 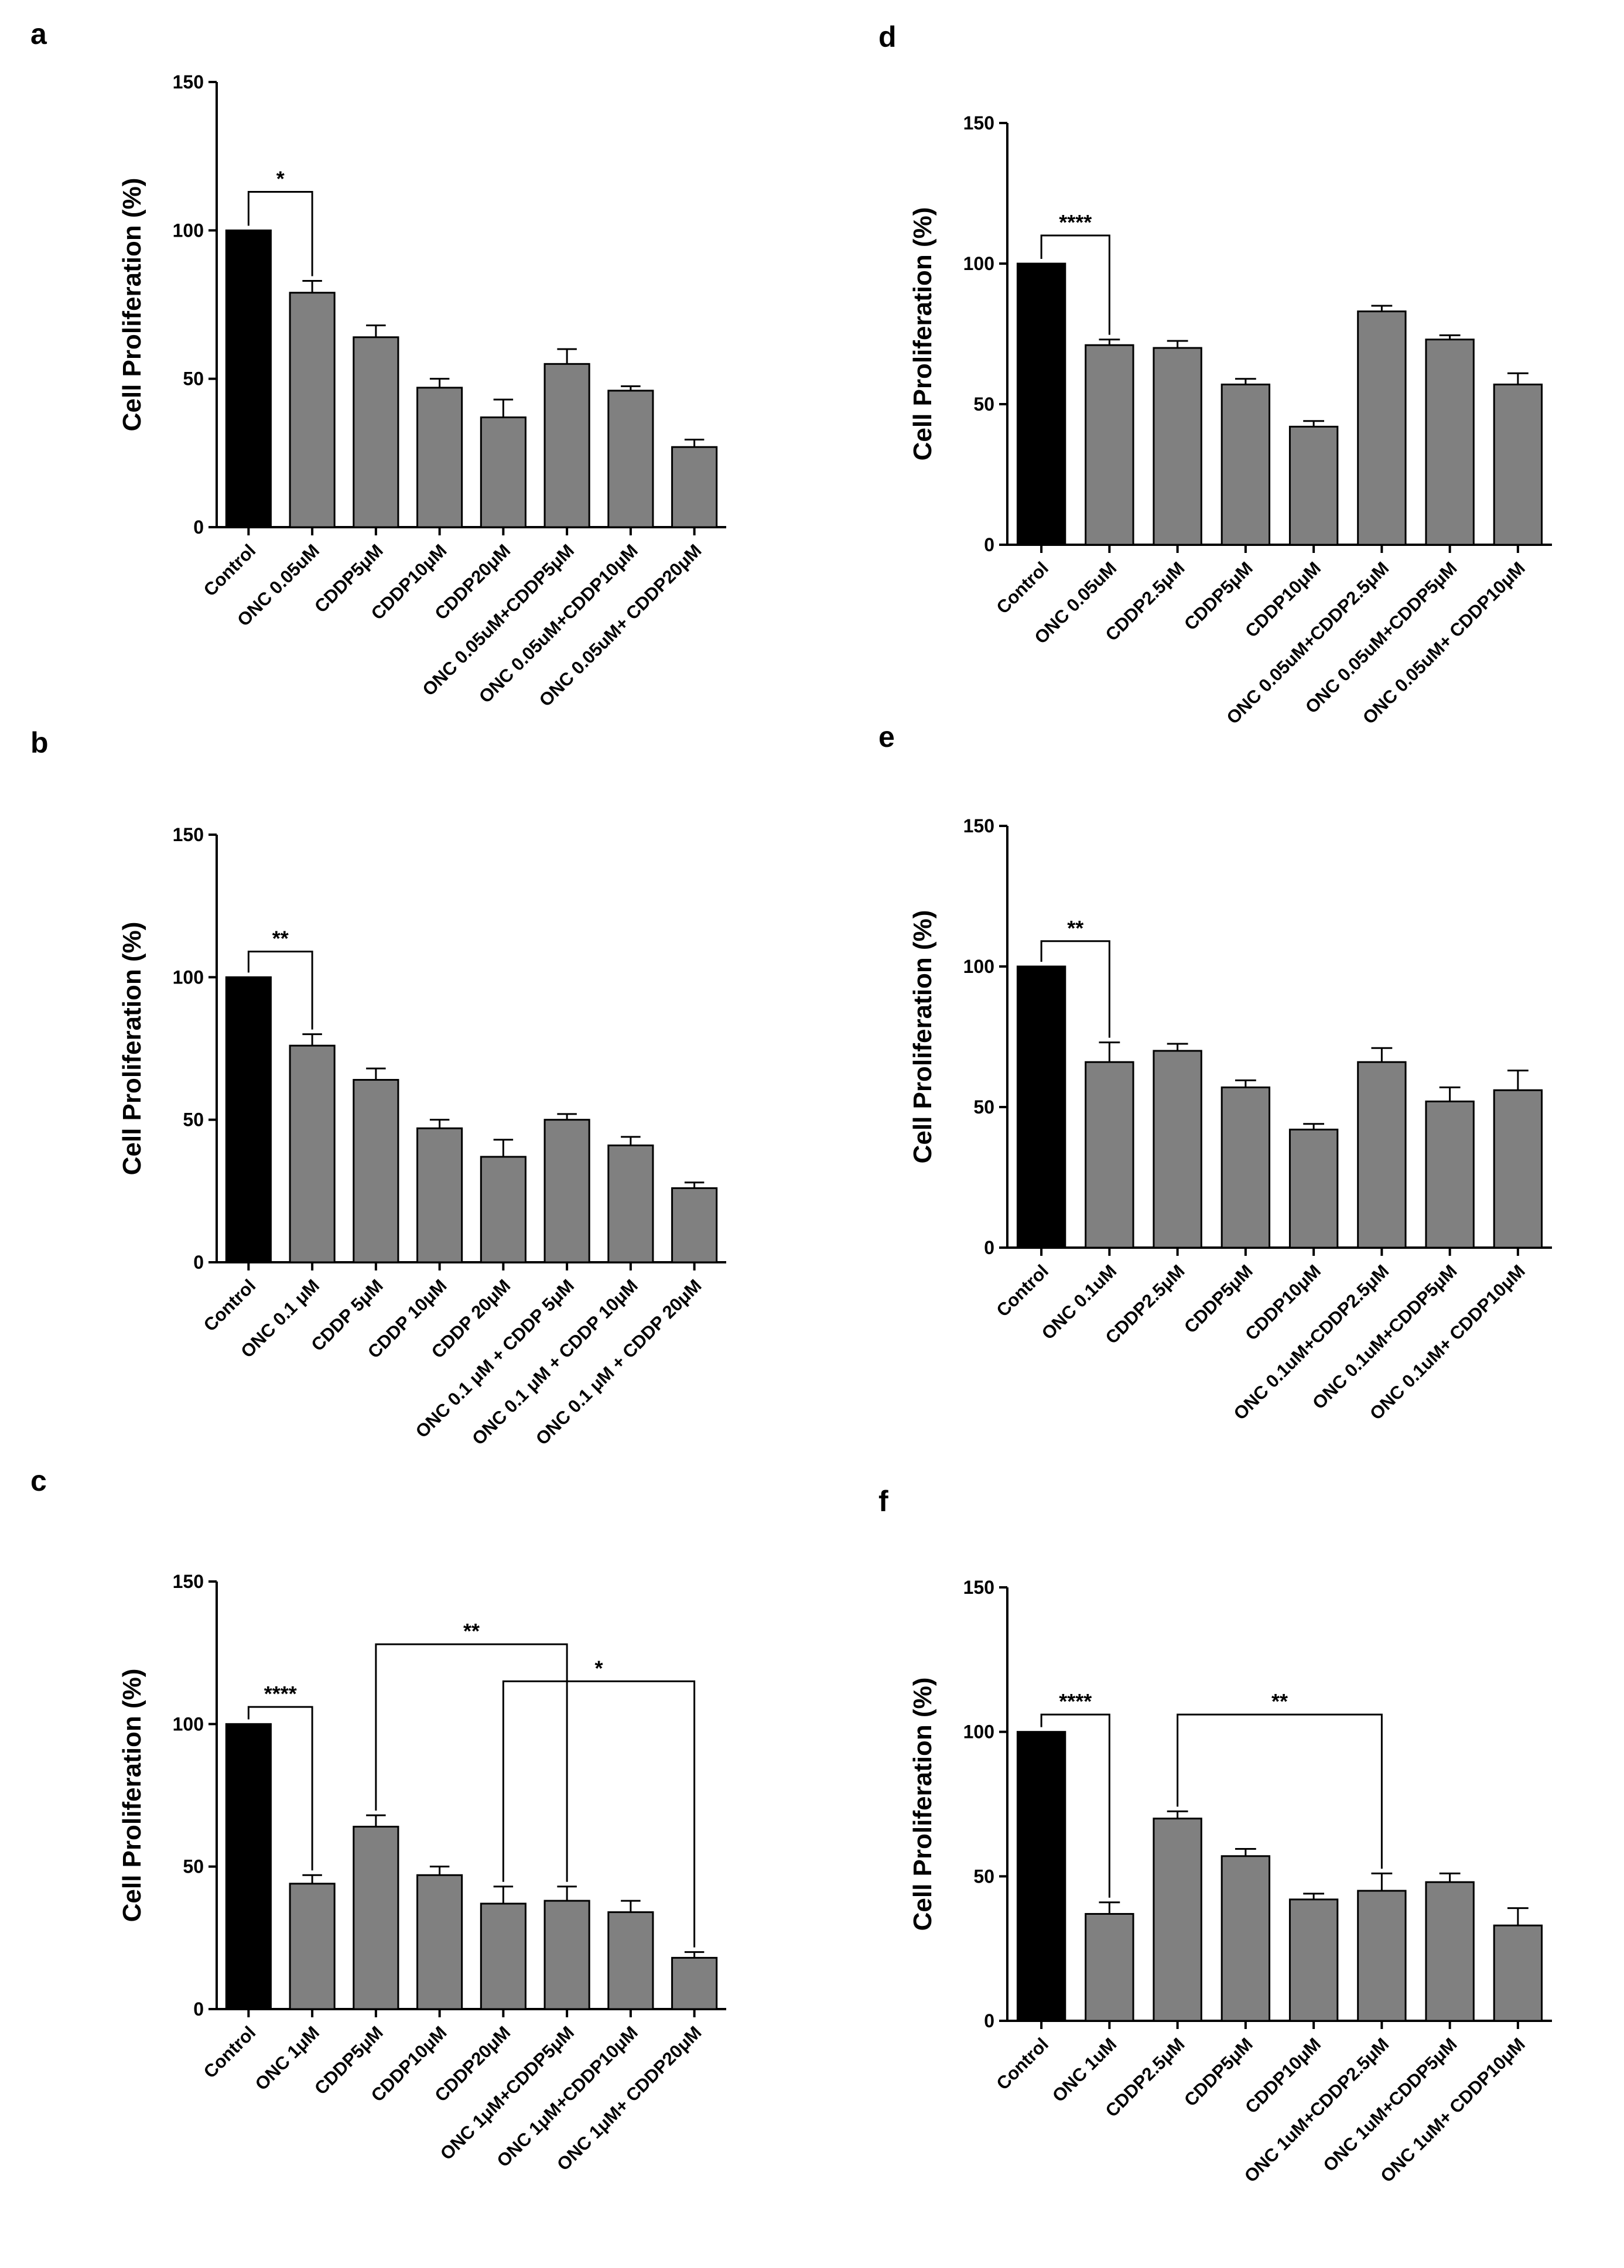 I want to click on x-tick-label: ONC 1uM+CDDP5μM, so click(x=1390, y=2104).